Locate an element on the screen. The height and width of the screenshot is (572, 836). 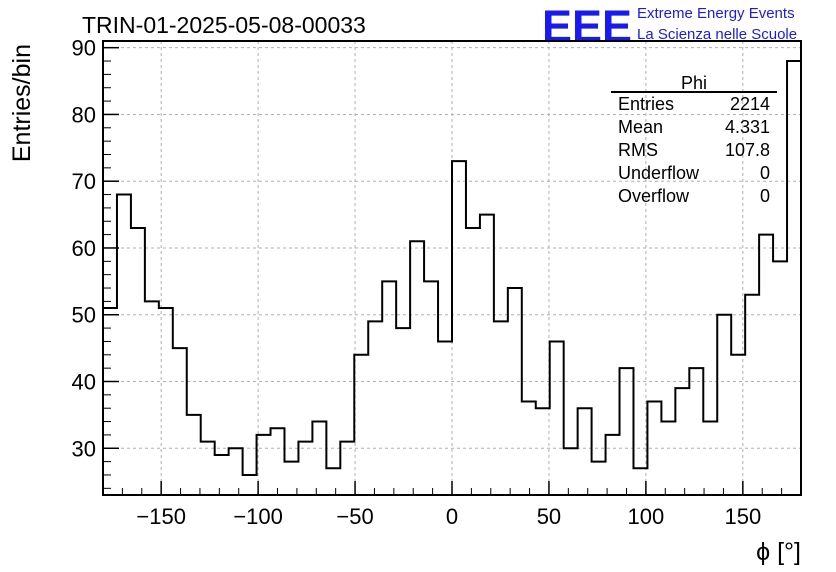
x-tick-labels: −150 −100 −50 0 50 100 150 is located at coordinates (448, 516).